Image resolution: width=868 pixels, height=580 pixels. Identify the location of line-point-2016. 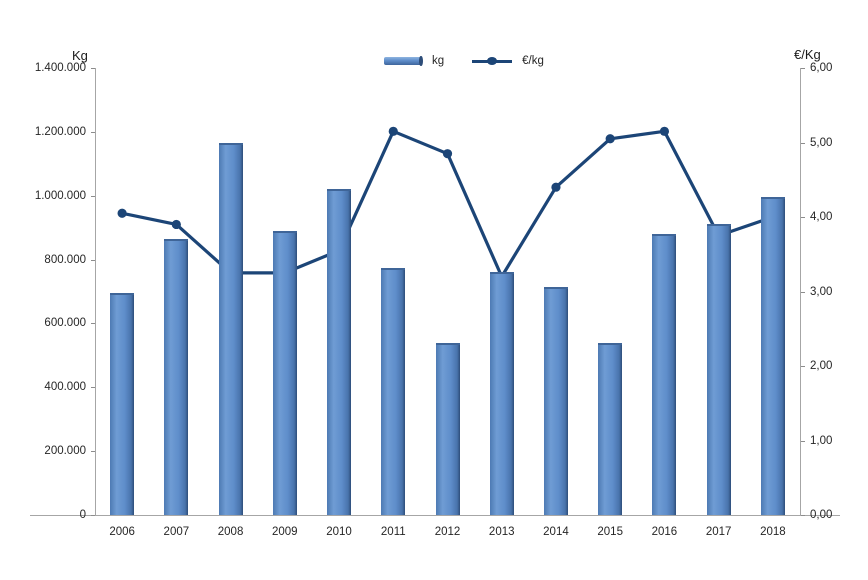
(664, 131).